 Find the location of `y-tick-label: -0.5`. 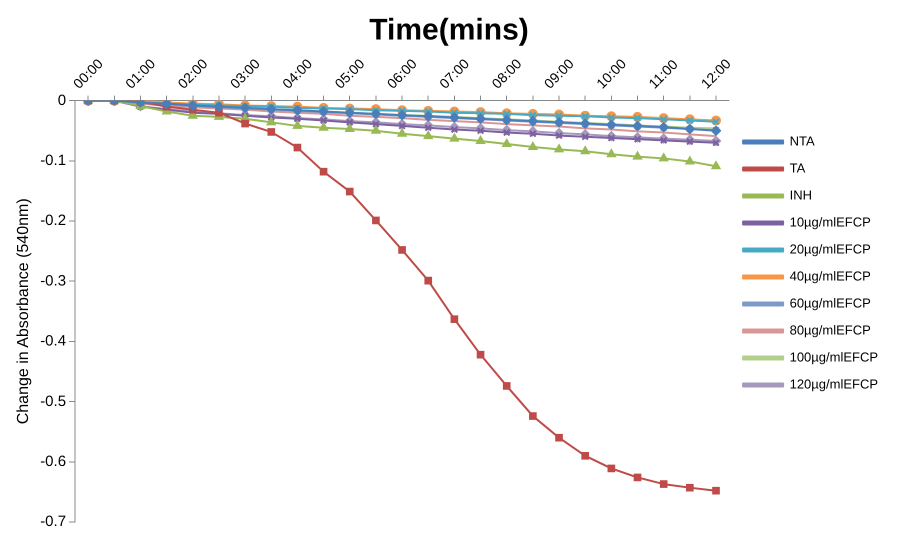

y-tick-label: -0.5 is located at coordinates (53, 401).